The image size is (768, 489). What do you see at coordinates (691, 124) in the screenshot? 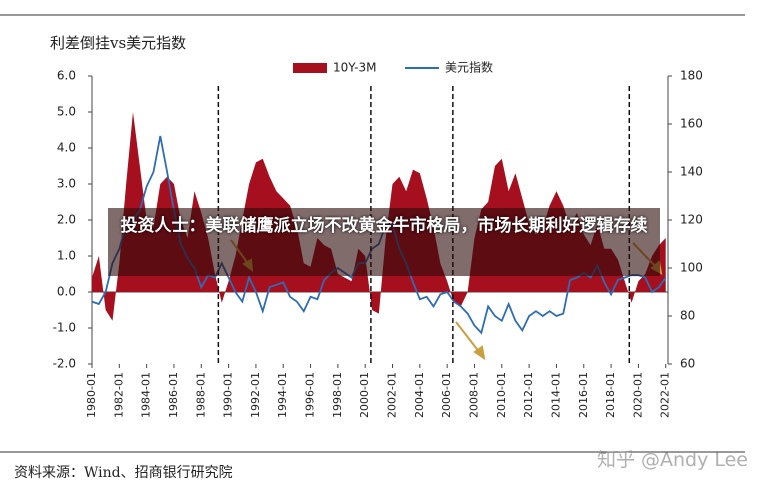
I see `y2-tick-label: 160` at bounding box center [691, 124].